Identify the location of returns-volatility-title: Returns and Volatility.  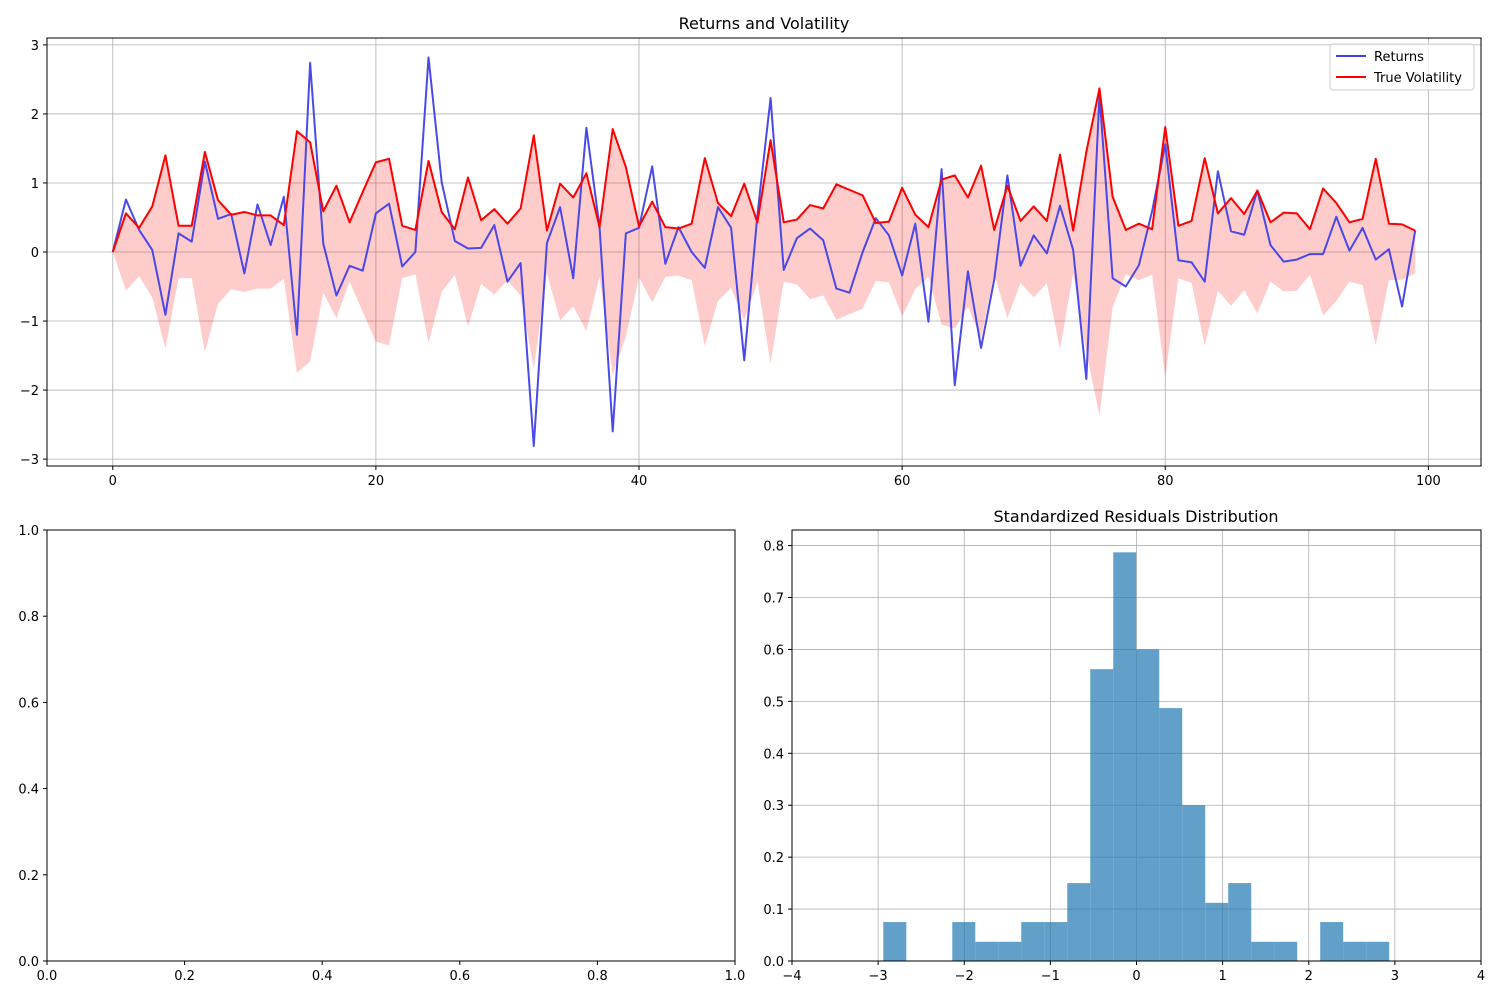
(764, 23).